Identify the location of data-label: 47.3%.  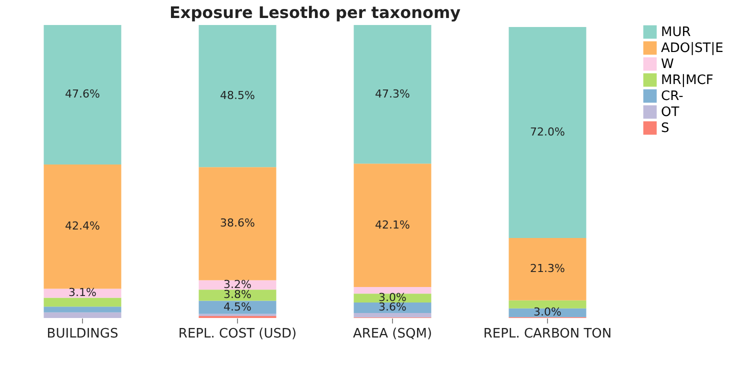
(392, 93).